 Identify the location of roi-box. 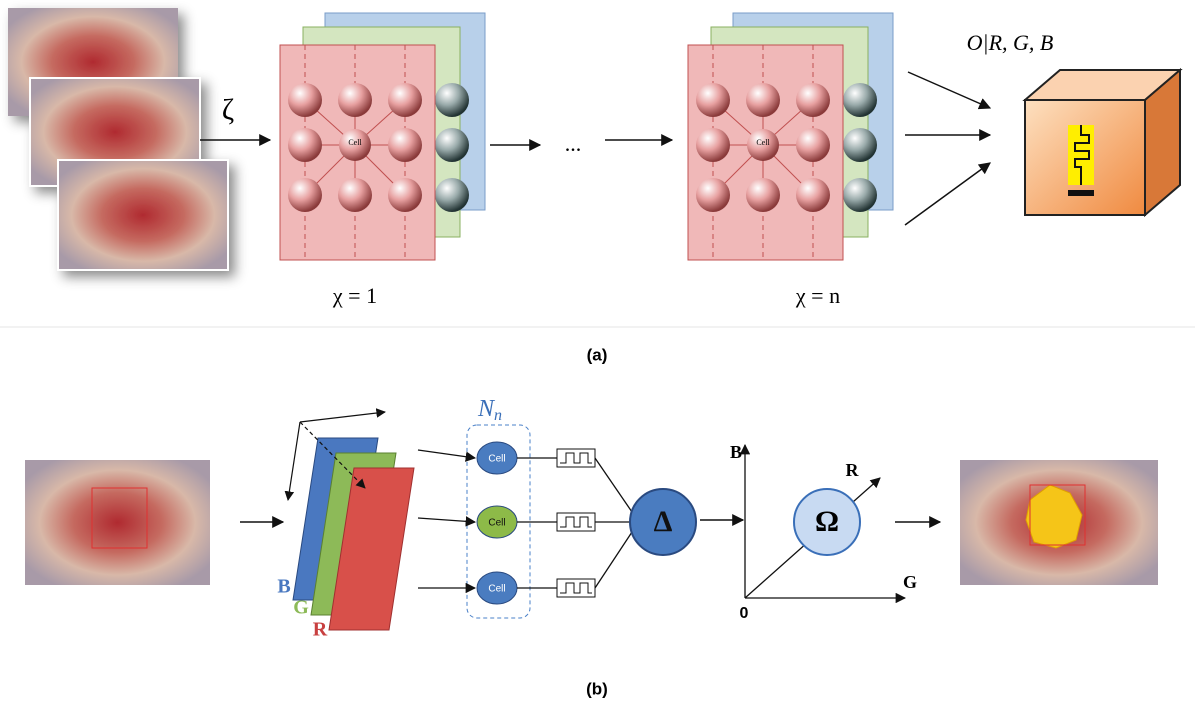
(119, 518).